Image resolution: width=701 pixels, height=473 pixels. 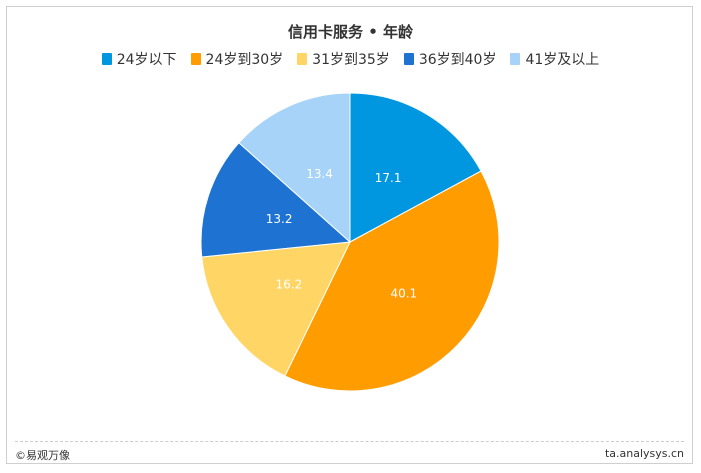 I want to click on footer-brand: ©易观万像, so click(x=42, y=455).